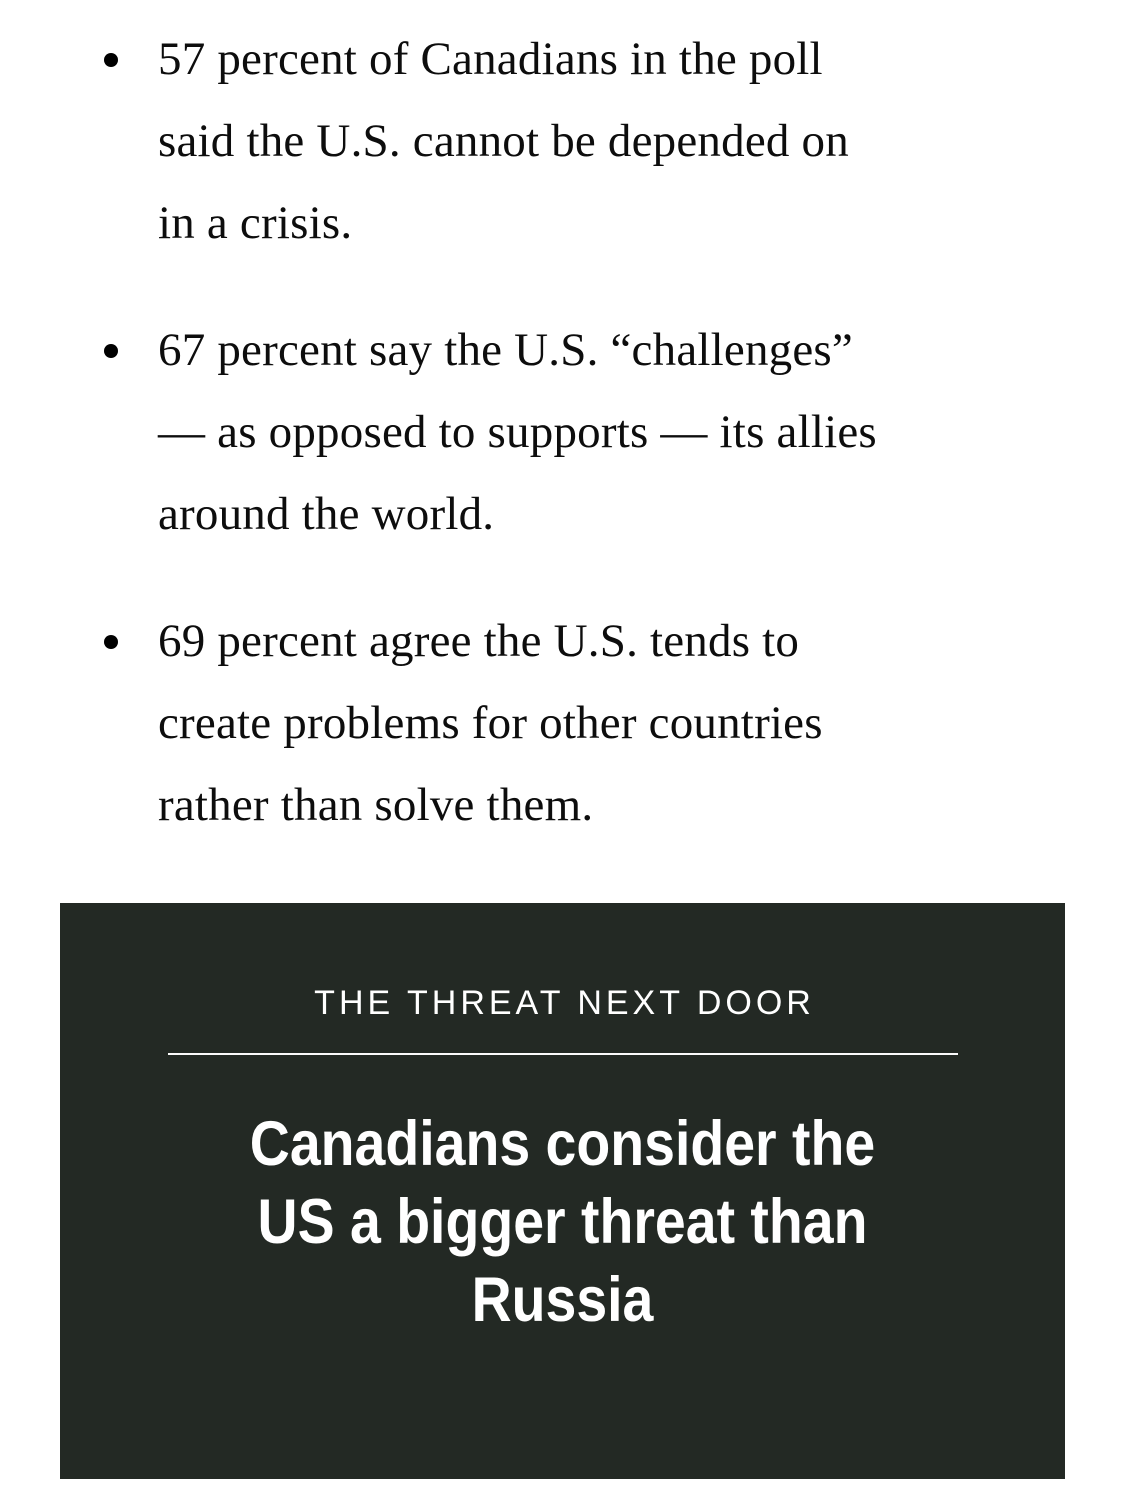 This screenshot has width=1125, height=1510. Describe the element at coordinates (503, 141) in the screenshot. I see `list-item-line: said the U.S. cannot be depended on` at that location.